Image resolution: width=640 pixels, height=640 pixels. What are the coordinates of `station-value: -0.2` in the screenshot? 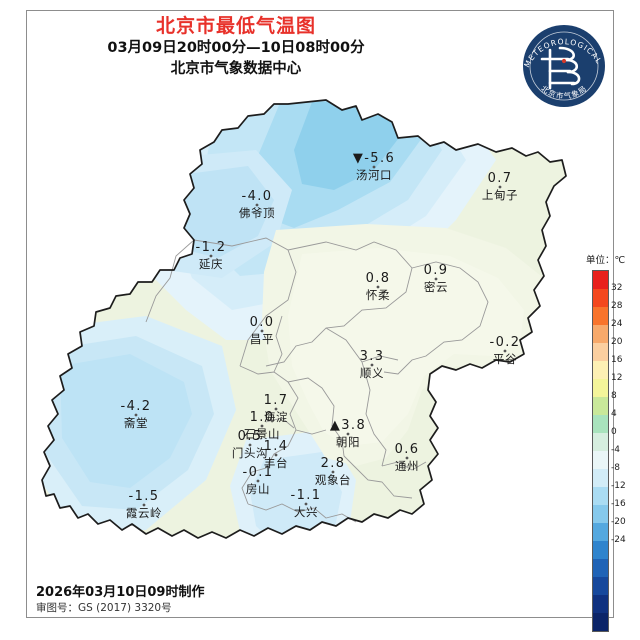 It's located at (505, 342).